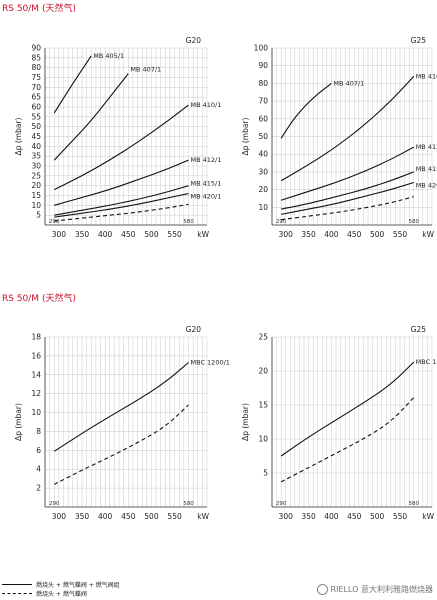  Describe the element at coordinates (36, 355) in the screenshot. I see `y-tick-label: 16` at that location.